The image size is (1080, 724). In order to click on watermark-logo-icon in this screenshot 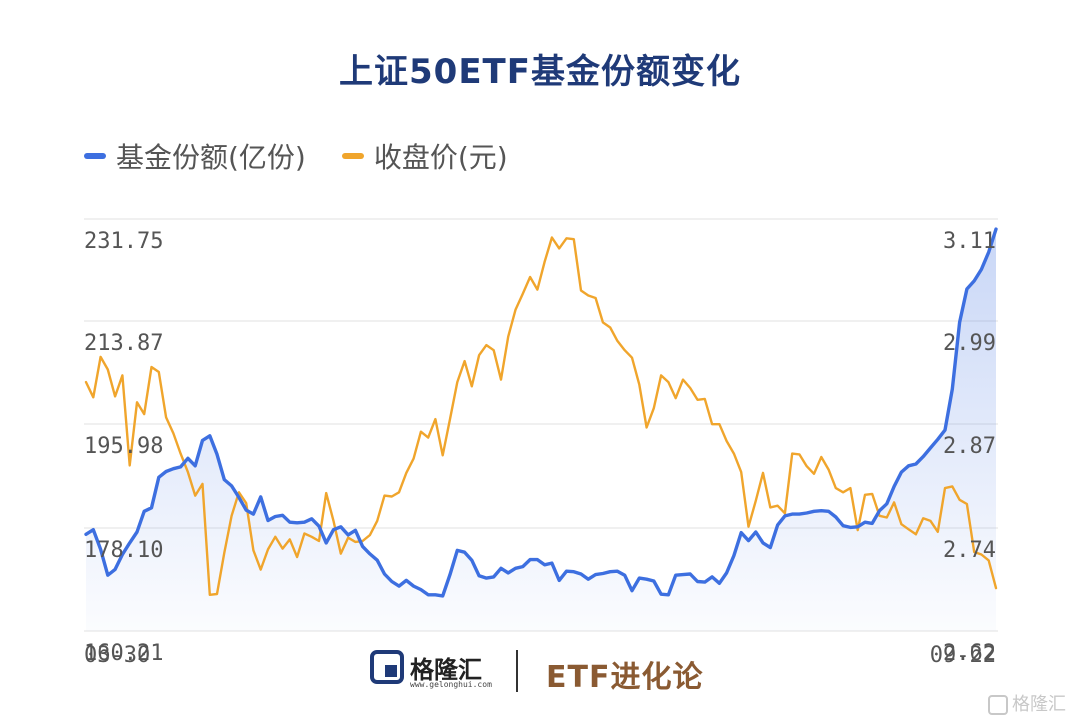, I will do `click(998, 705)`.